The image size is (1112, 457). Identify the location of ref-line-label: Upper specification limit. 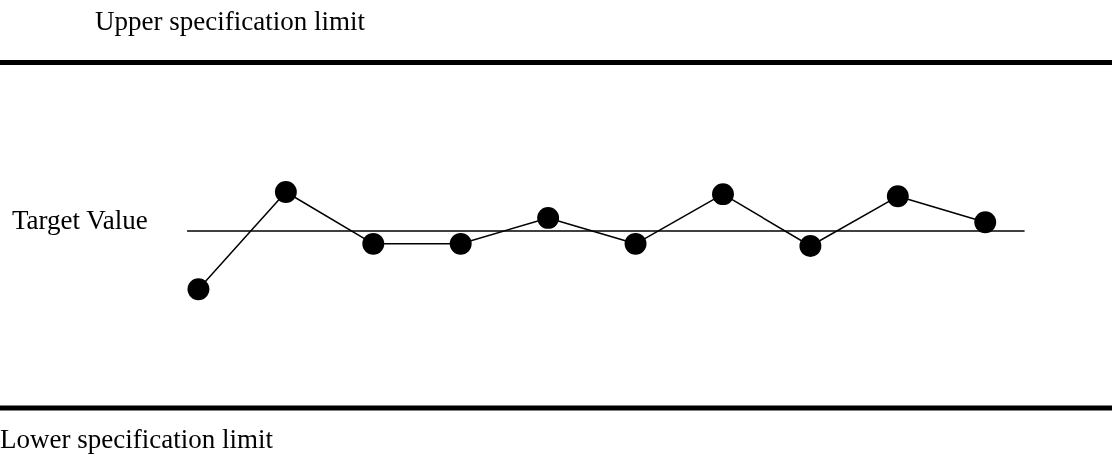
(230, 21).